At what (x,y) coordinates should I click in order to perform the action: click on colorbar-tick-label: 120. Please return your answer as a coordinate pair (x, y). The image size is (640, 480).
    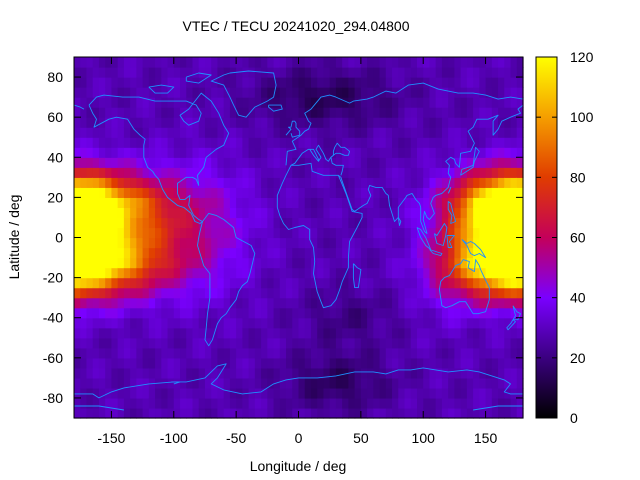
    Looking at the image, I should click on (582, 57).